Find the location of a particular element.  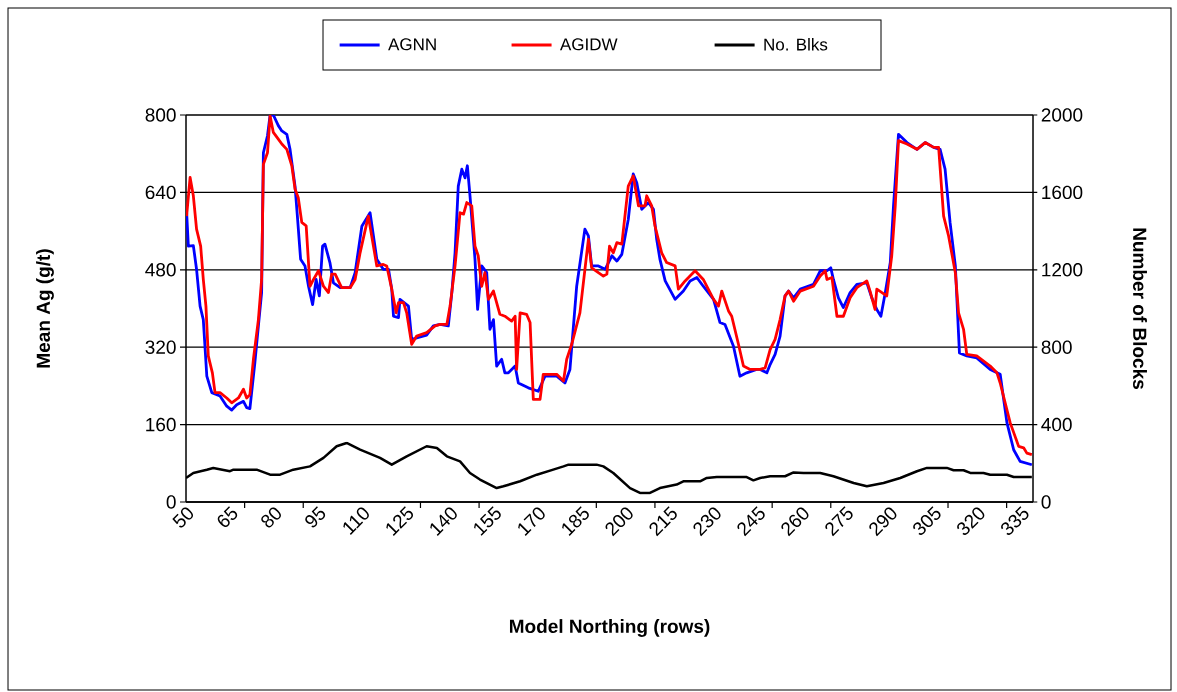

y-tick-label: 160 is located at coordinates (161, 424).